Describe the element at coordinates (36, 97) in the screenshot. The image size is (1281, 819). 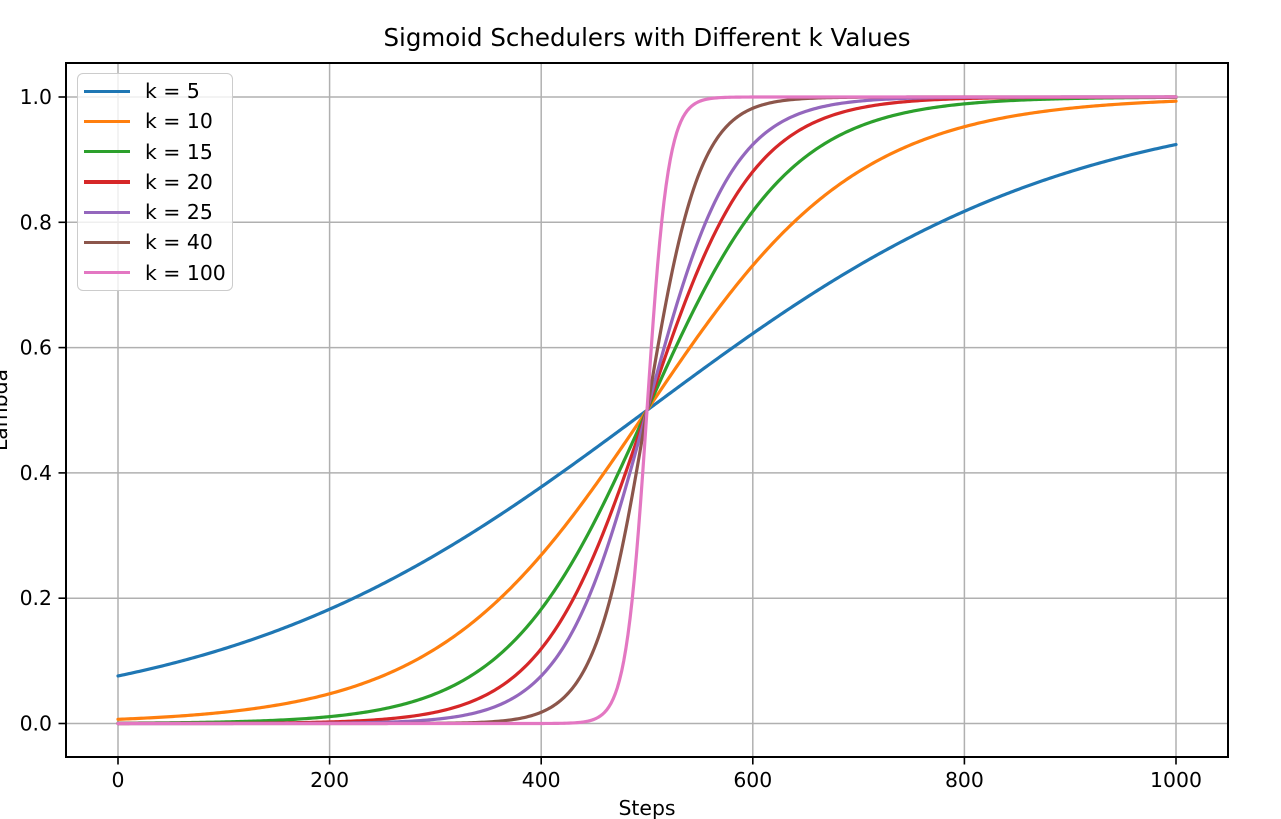
I see `y-tick-label: 1.0` at that location.